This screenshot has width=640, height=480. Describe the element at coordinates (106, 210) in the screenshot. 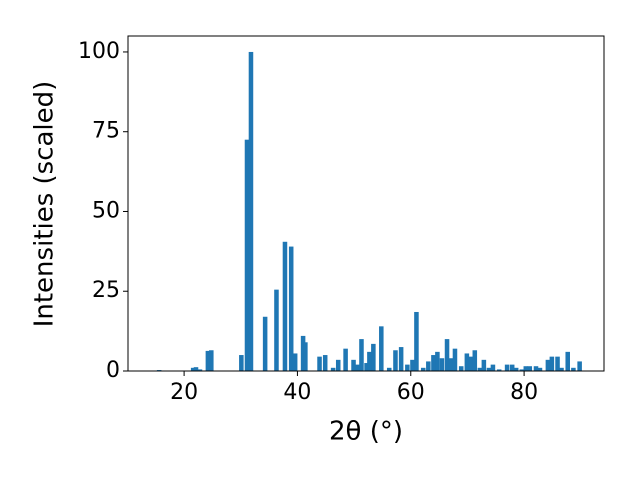

I see `y-tick-label: 50` at that location.